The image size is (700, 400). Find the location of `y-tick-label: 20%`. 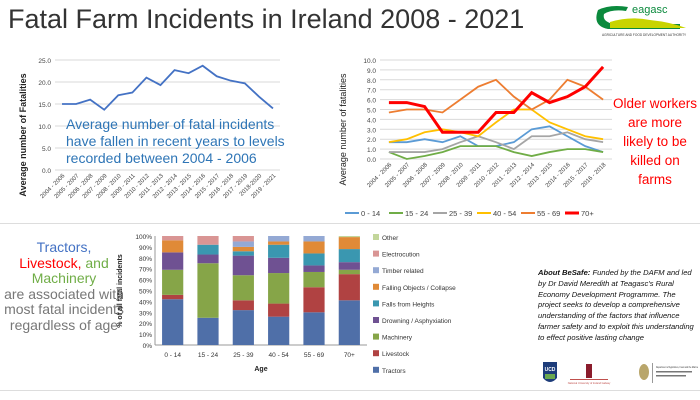

y-tick-label: 20% is located at coordinates (145, 324).